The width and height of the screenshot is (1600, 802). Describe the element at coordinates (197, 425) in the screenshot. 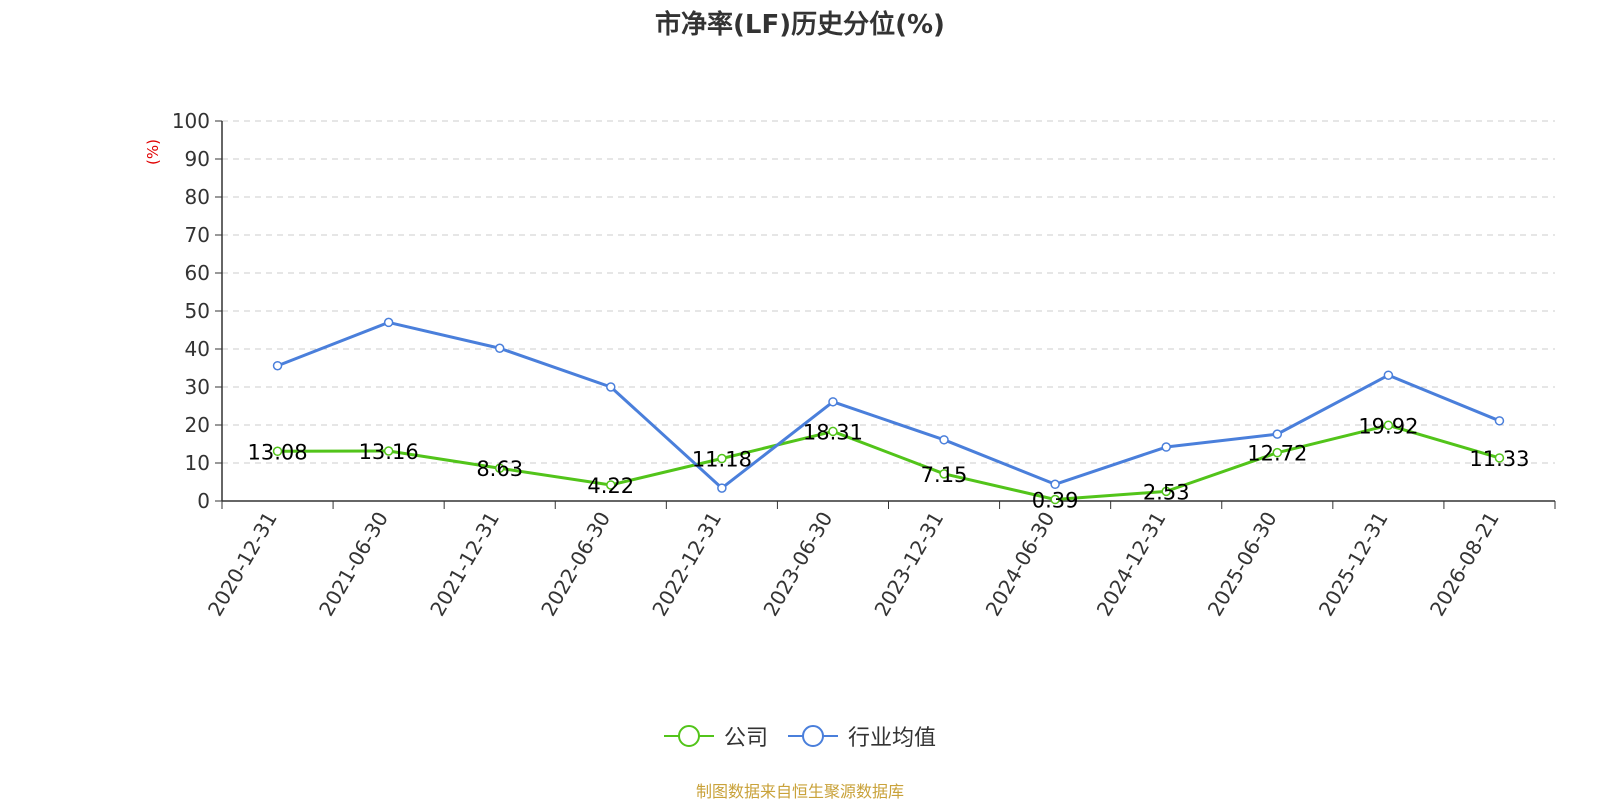

I see `y-tick-label: 20` at that location.